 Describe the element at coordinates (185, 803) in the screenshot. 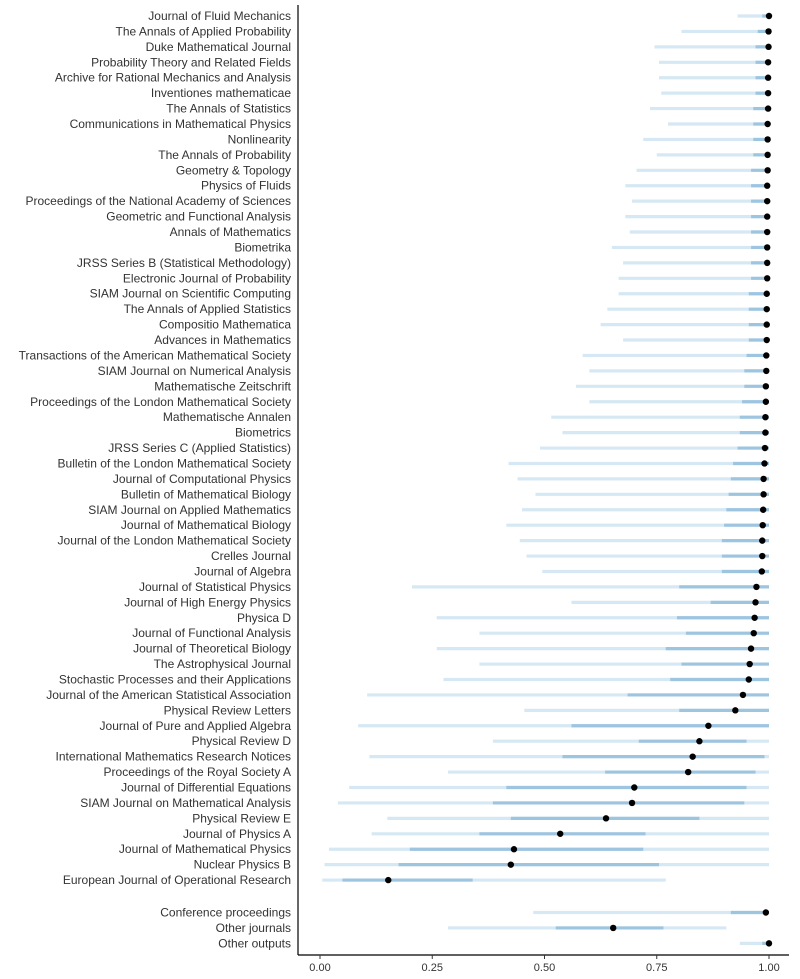

I see `category-label: SIAM Journal on Mathematical Analysis` at that location.